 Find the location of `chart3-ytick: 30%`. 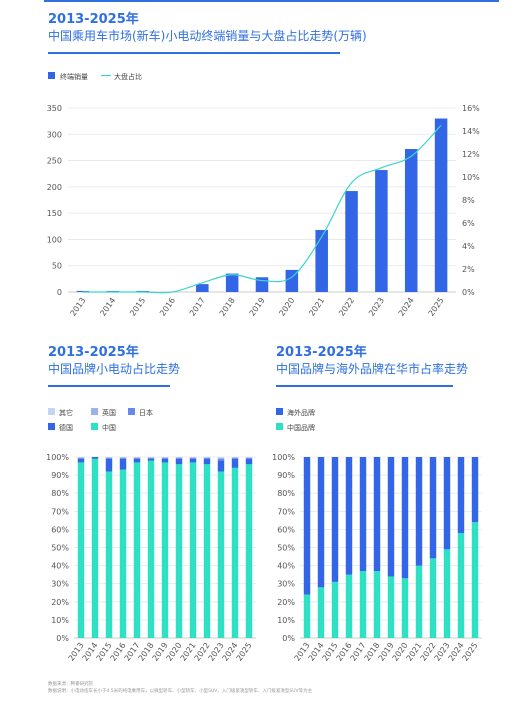

chart3-ytick: 30% is located at coordinates (286, 584).